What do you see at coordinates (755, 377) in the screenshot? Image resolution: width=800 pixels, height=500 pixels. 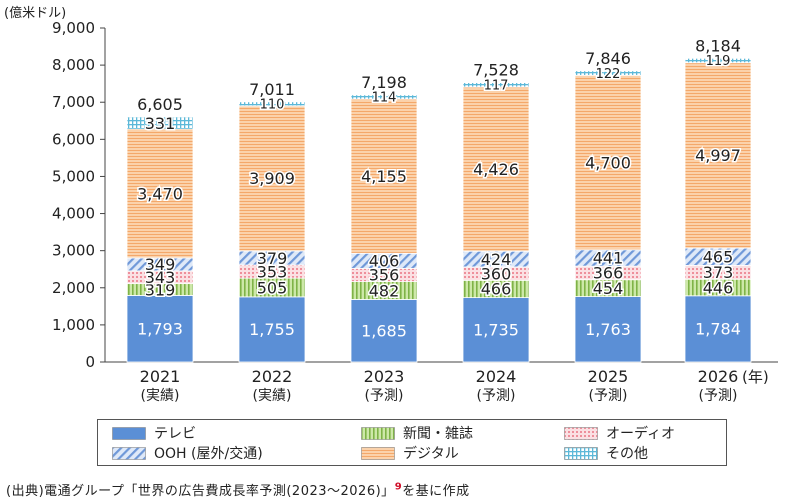 I see `x-axis-year-suffix: (年)` at bounding box center [755, 377].